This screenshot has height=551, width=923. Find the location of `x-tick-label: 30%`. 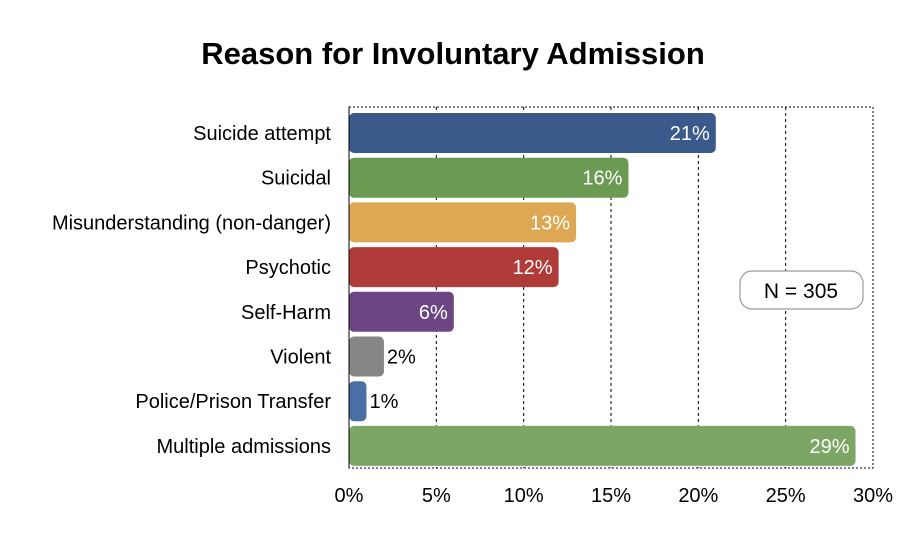

x-tick-label: 30% is located at coordinates (873, 496).